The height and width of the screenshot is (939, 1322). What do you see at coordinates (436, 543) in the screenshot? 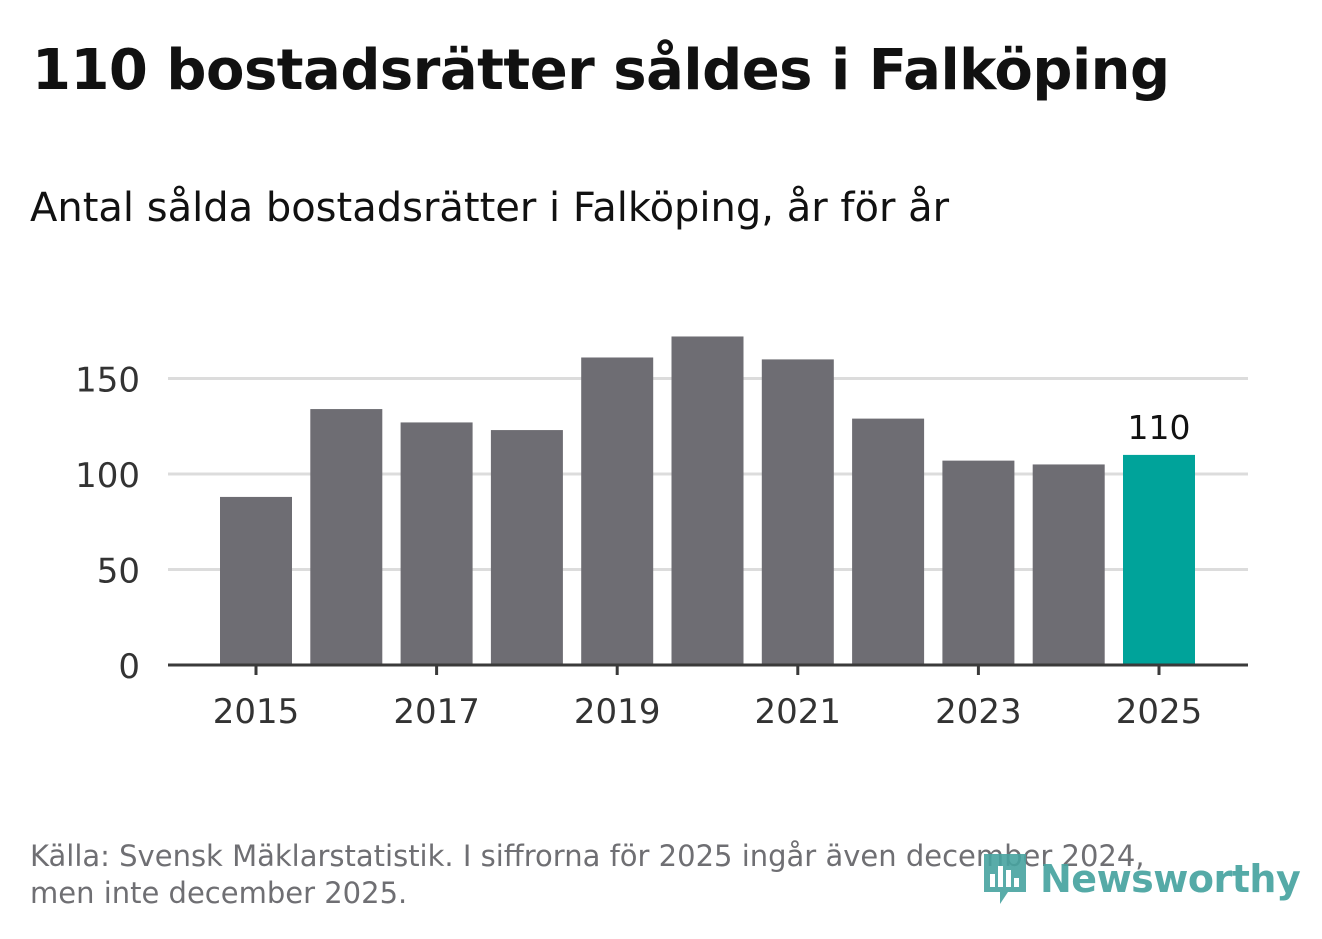
I see `bar-2017` at bounding box center [436, 543].